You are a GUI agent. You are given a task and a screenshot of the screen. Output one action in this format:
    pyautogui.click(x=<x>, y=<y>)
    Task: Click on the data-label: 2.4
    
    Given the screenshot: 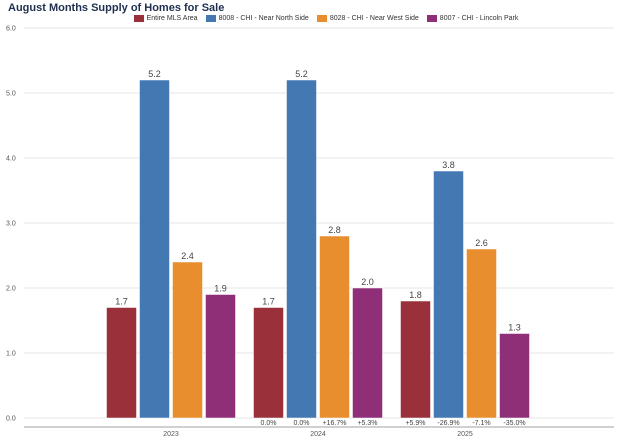 What is the action you would take?
    pyautogui.click(x=187, y=256)
    